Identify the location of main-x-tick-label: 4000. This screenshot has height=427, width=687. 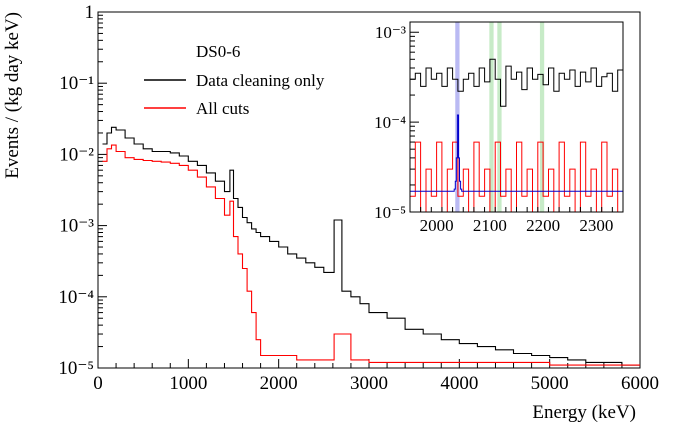
(459, 383).